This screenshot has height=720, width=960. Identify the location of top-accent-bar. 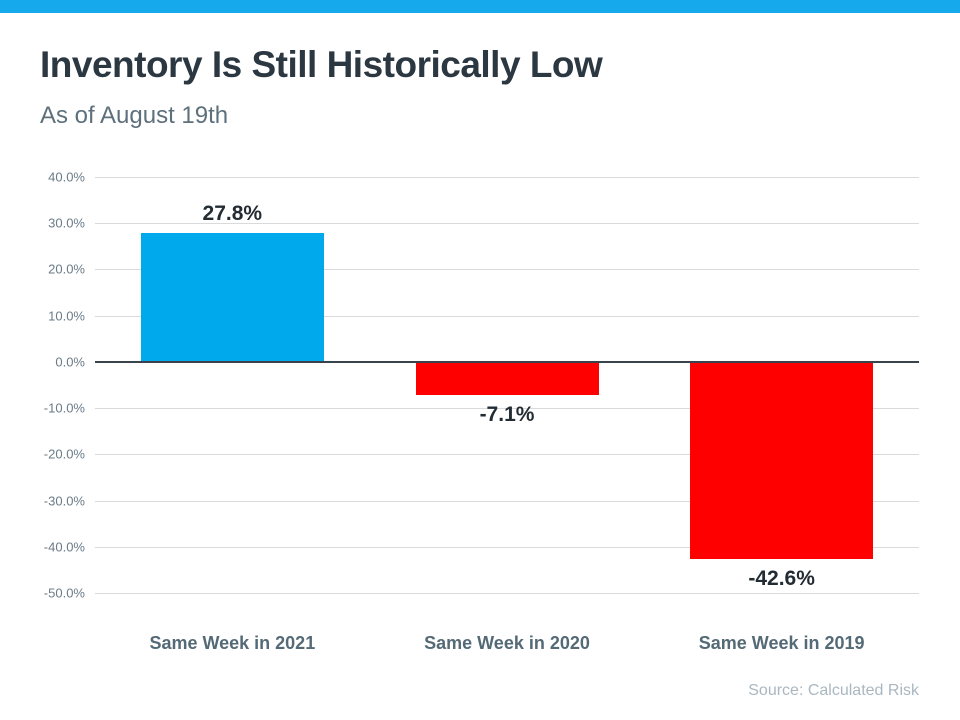
(480, 6).